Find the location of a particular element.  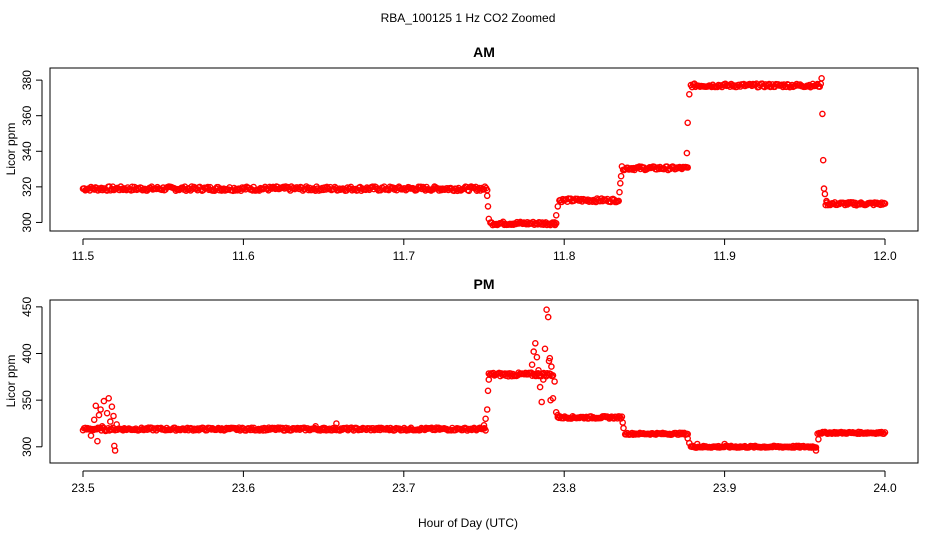

pm-y-tick-label: 400 is located at coordinates (27, 353).